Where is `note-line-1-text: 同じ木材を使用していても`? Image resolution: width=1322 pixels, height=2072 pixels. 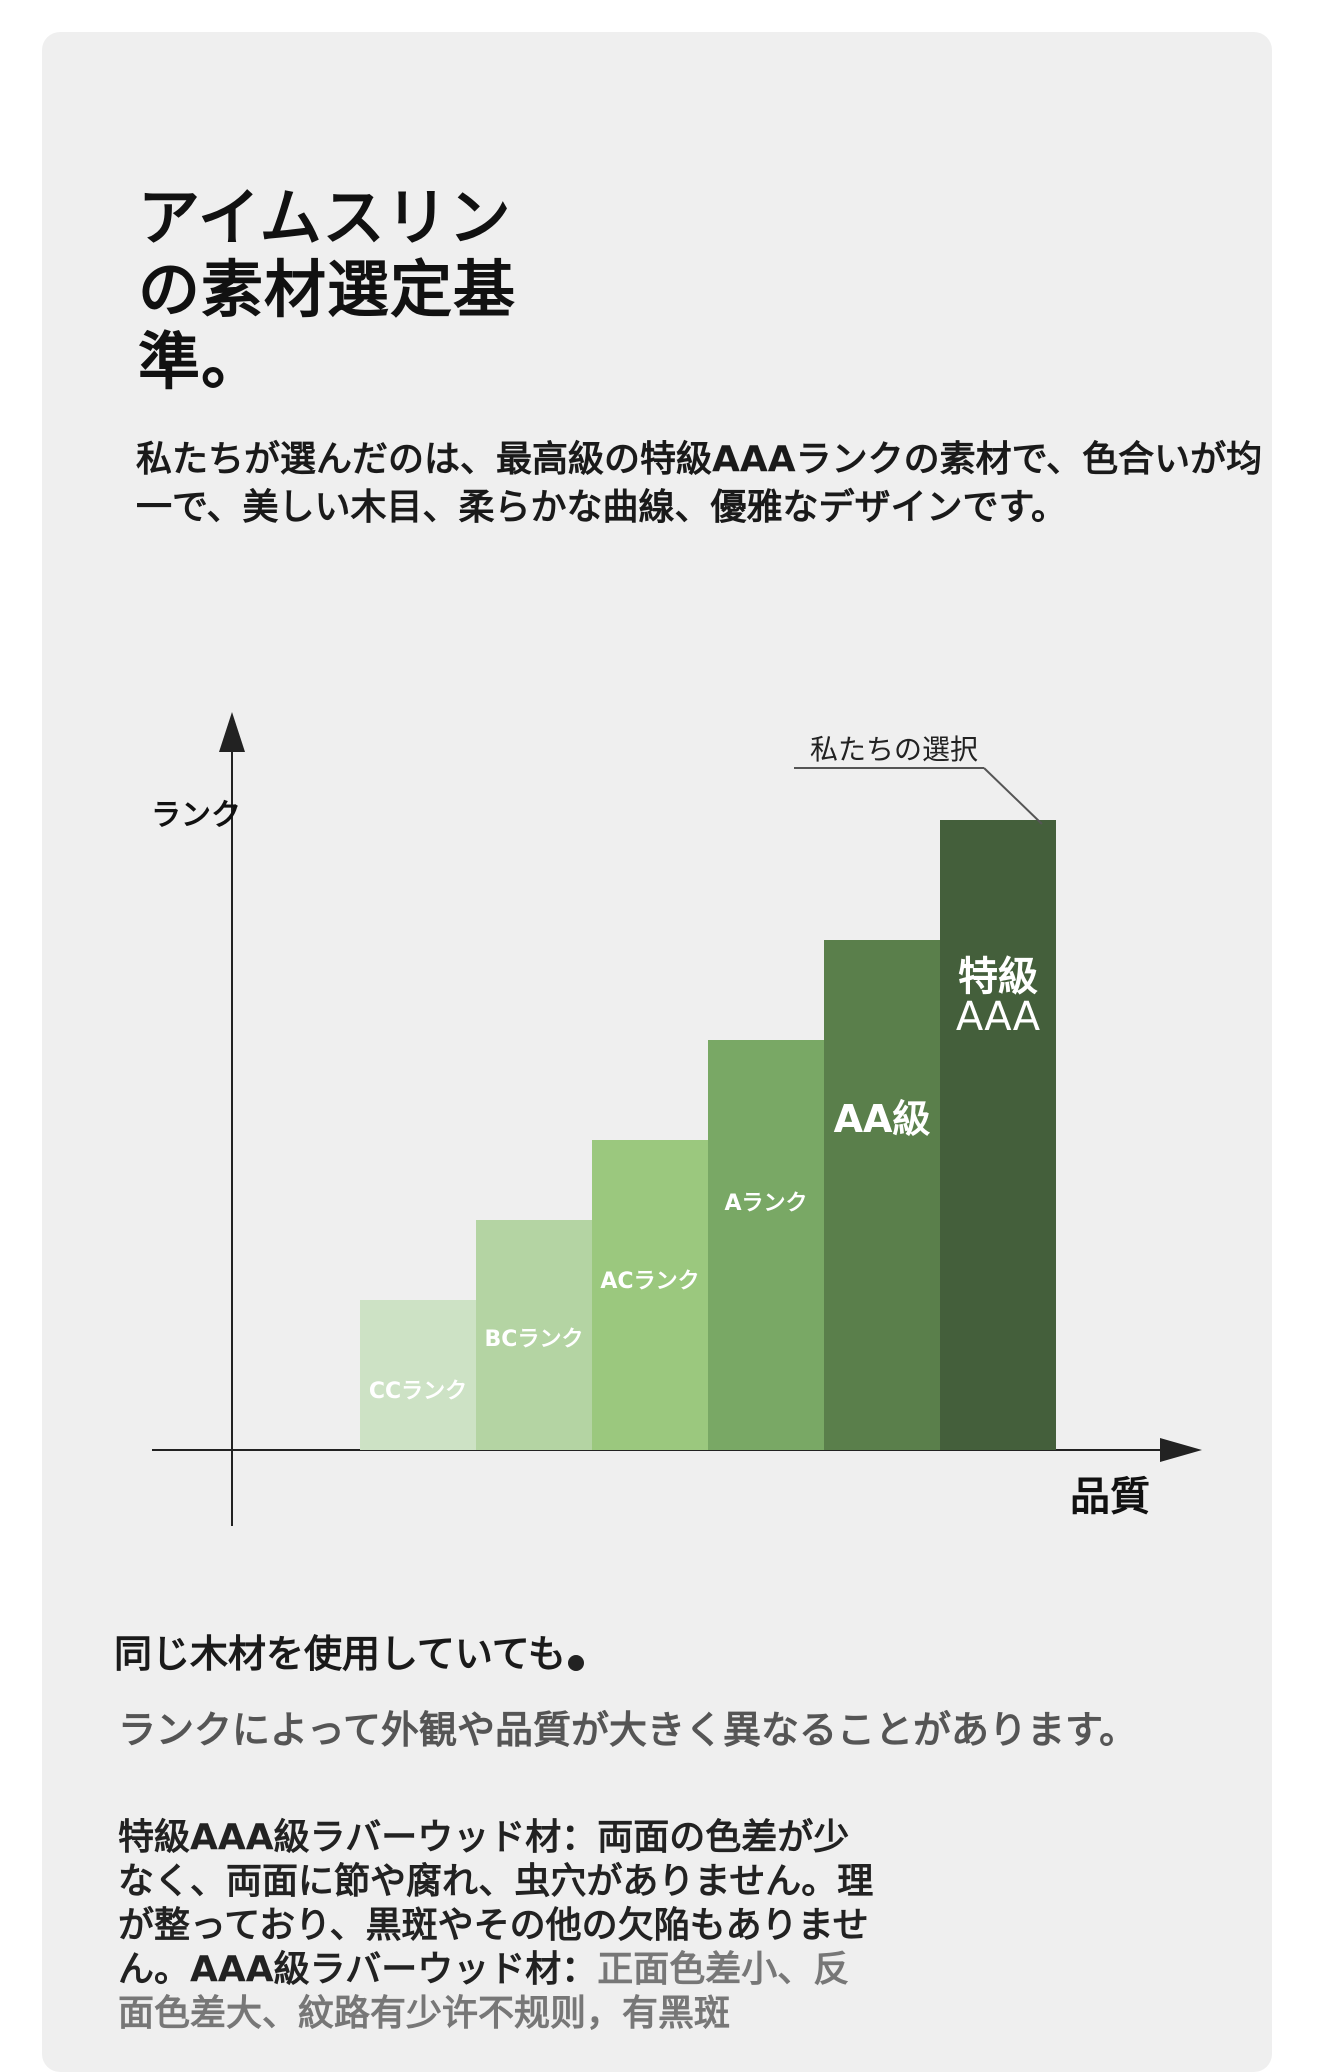 note-line-1-text: 同じ木材を使用していても is located at coordinates (340, 1654).